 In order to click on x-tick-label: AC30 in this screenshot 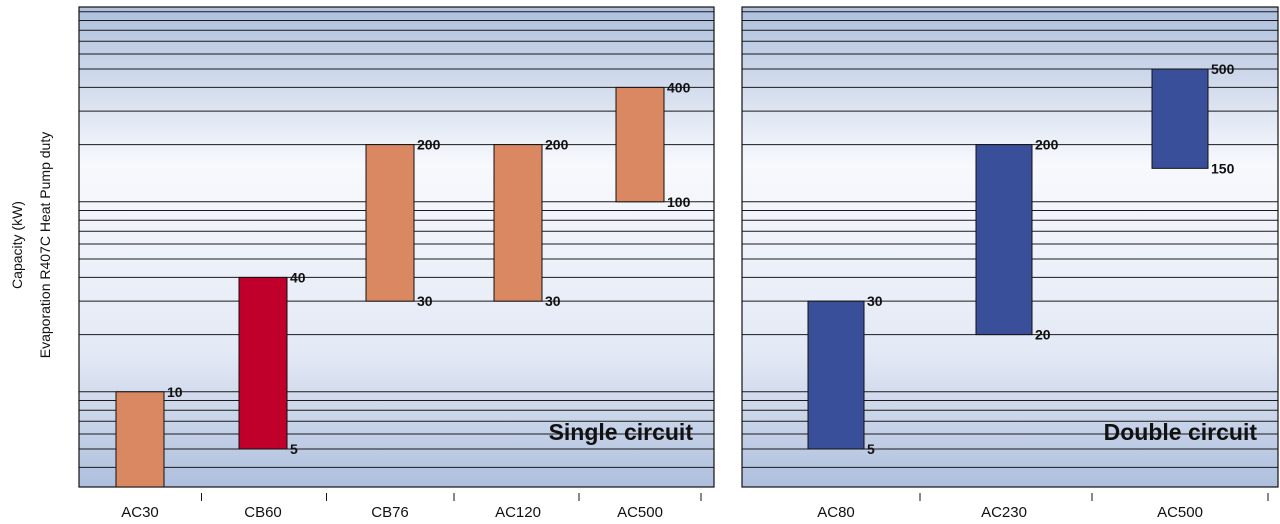, I will do `click(140, 512)`.